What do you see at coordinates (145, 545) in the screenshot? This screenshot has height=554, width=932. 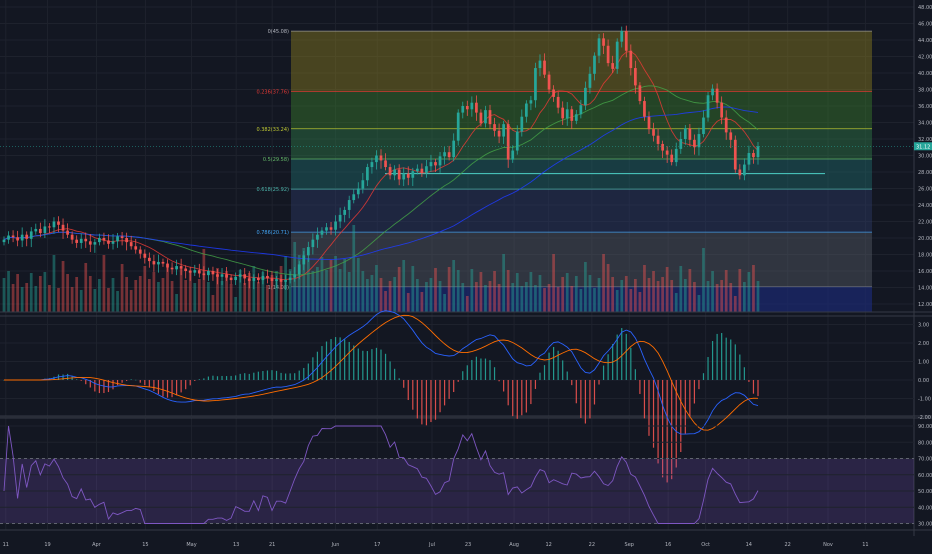 I see `time-tick-label: 15` at bounding box center [145, 545].